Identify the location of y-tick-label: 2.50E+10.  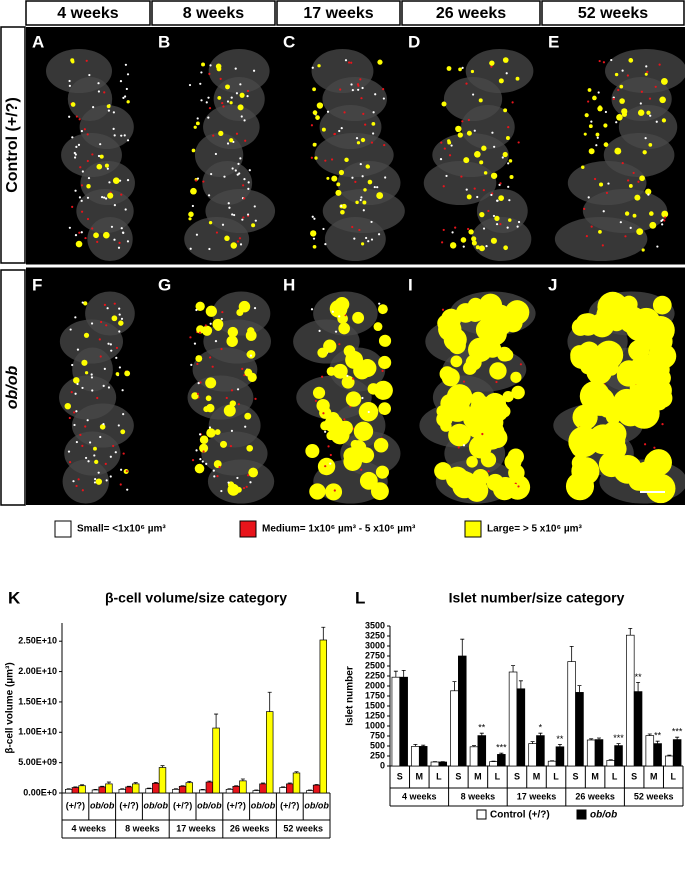
(37, 641).